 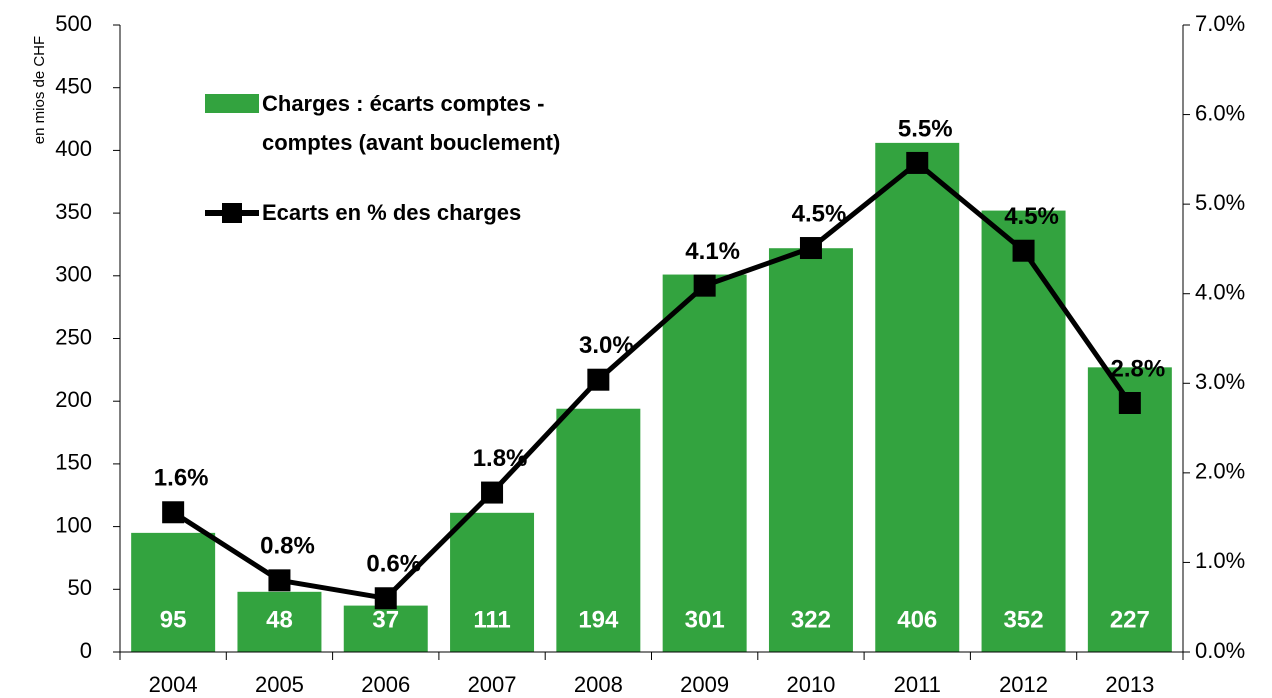 I want to click on legend-label: Ecarts en % des charges, so click(x=392, y=212).